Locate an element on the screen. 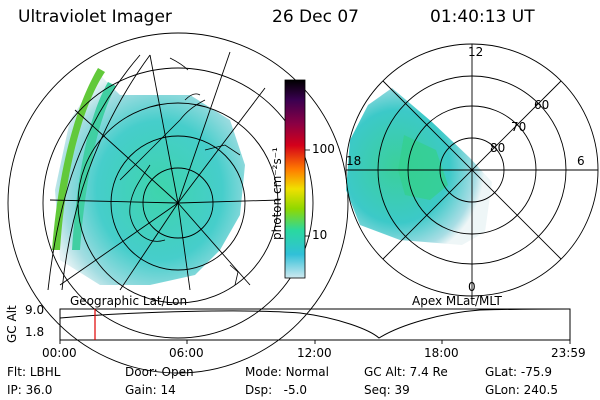 This screenshot has height=400, width=600. xtick-2359: 23:59 is located at coordinates (568, 353).